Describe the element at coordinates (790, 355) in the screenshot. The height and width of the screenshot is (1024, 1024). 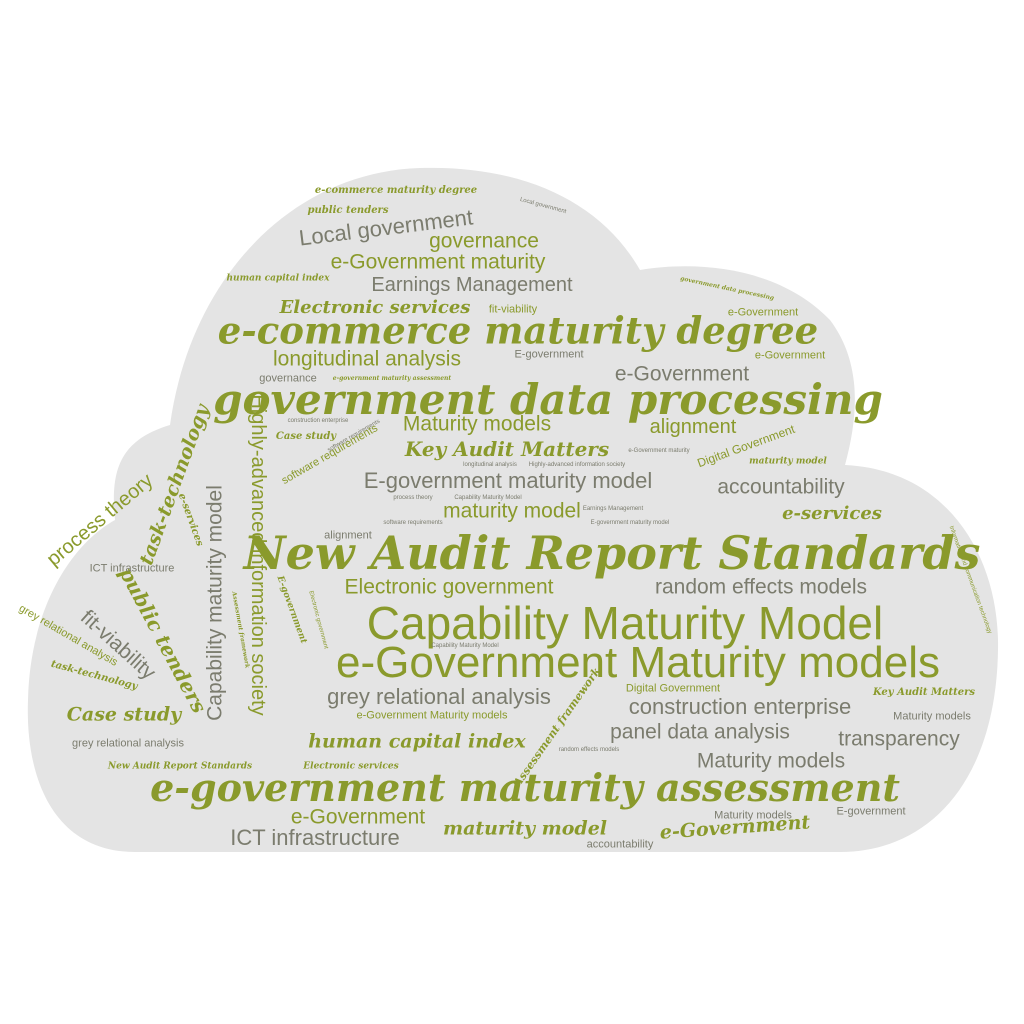
I see `word-e-government-right: e-Government` at that location.